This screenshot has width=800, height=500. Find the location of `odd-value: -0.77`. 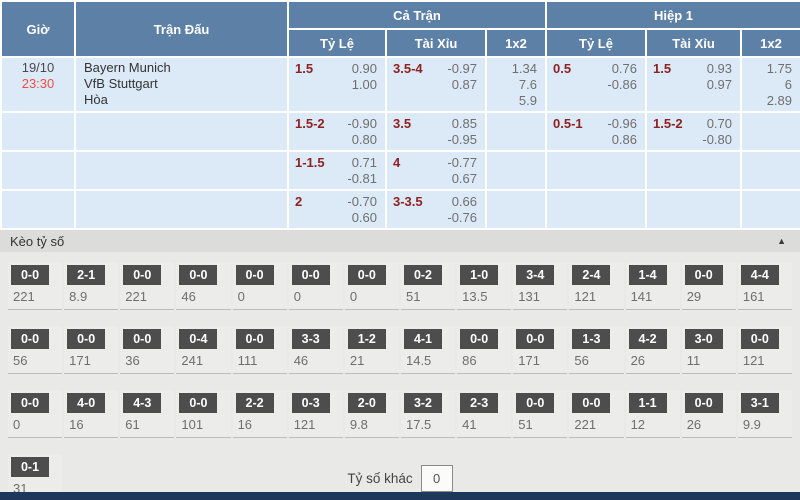

odd-value: -0.77 is located at coordinates (462, 162).